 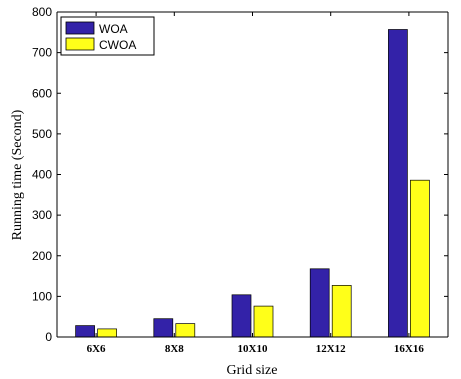 What do you see at coordinates (331, 349) in the screenshot?
I see `x-tick-label: 12X12` at bounding box center [331, 349].